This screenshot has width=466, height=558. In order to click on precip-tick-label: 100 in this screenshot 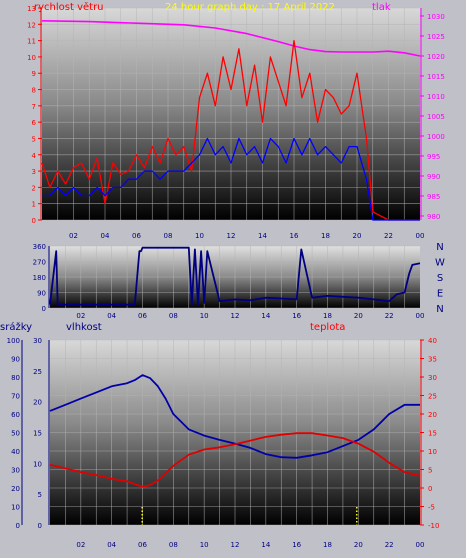, I will do `click(13, 341)`.